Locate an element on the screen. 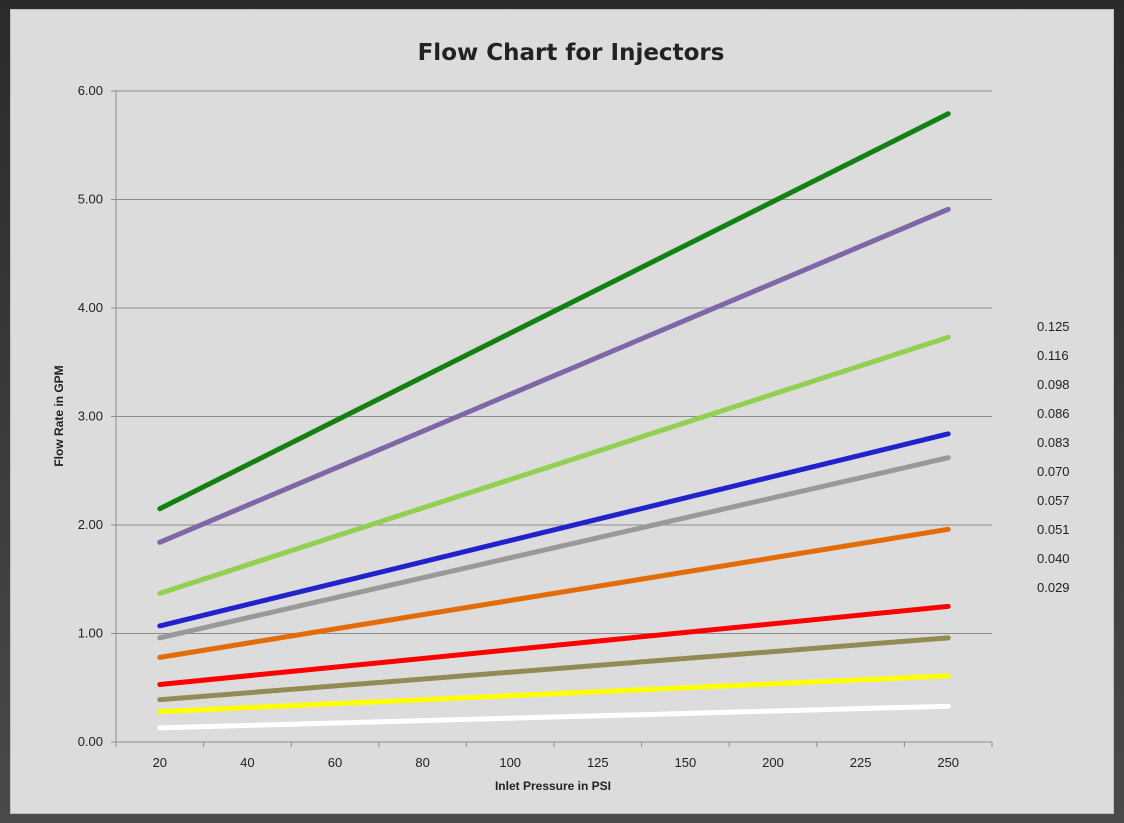  x-tick-label: 200 is located at coordinates (773, 762).